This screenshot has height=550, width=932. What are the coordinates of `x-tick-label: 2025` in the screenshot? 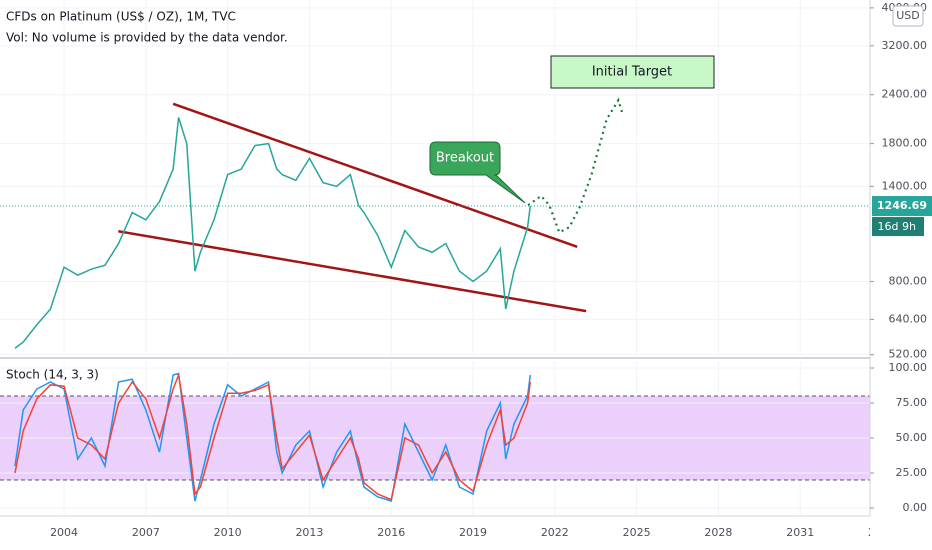 It's located at (637, 532).